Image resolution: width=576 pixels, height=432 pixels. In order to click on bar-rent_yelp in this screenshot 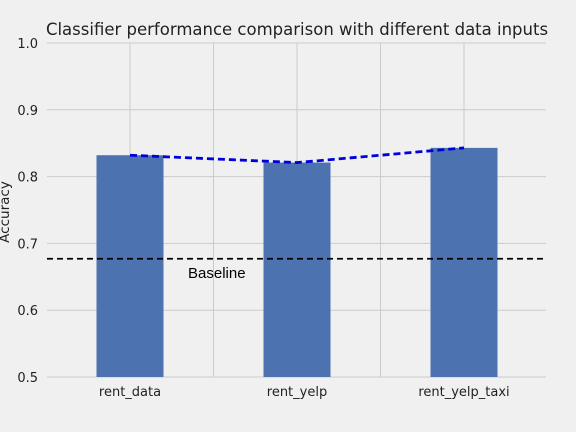, I will do `click(297, 270)`.